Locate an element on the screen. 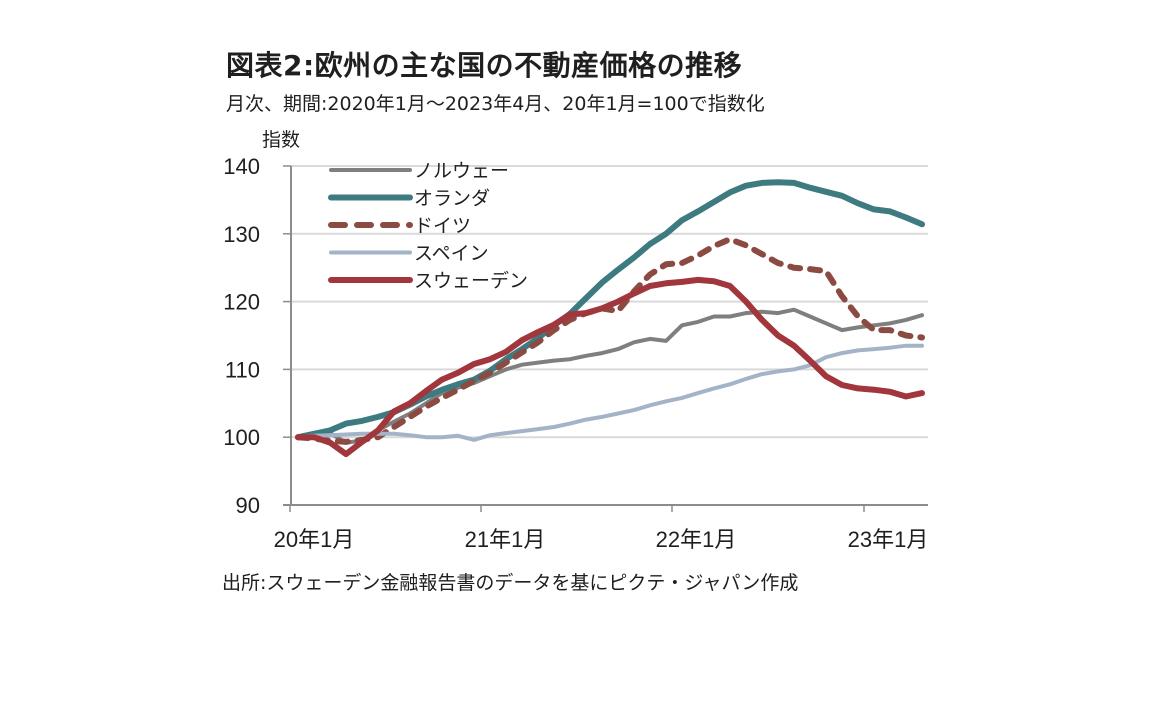  y-tick-label: 110 is located at coordinates (242, 369).